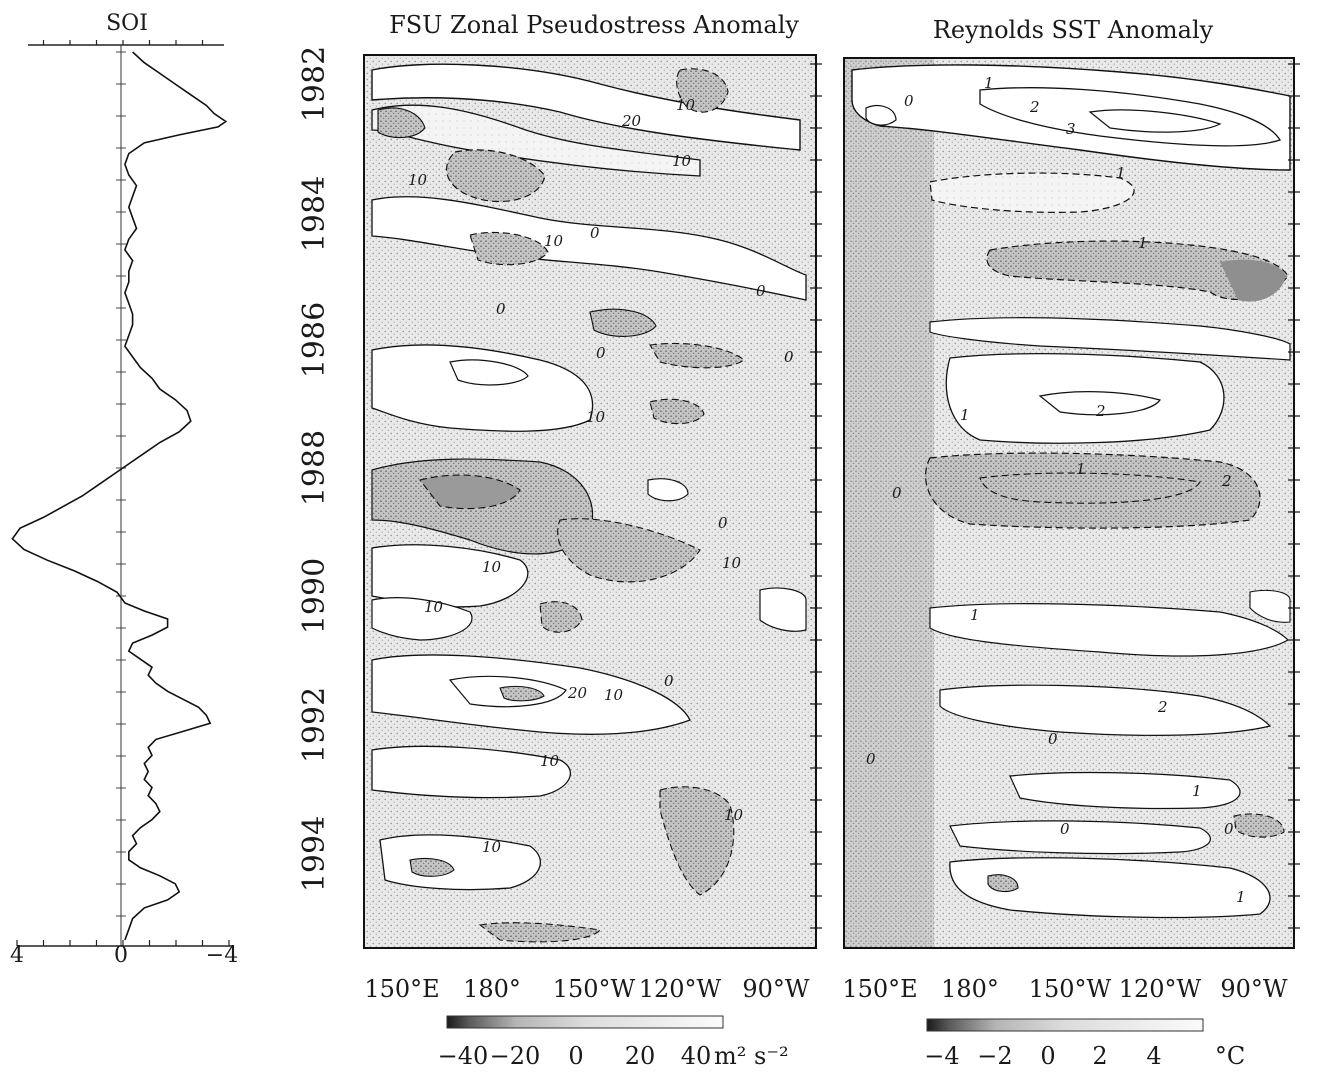  I want to click on year-label-1988: 1988, so click(314, 468).